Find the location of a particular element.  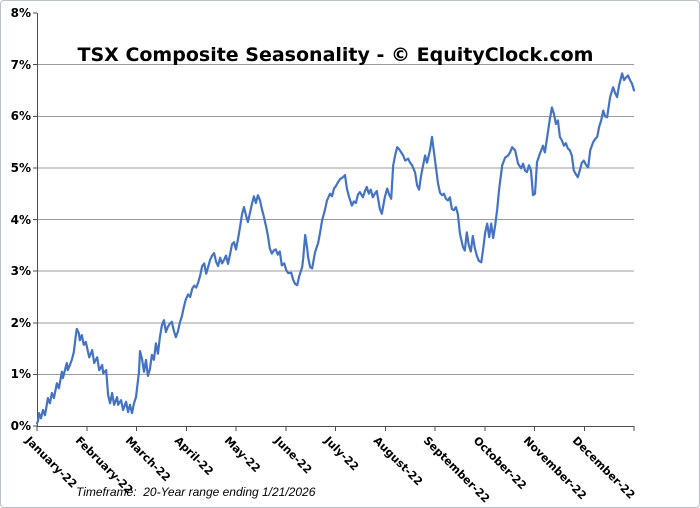

y-axis-label: 3% is located at coordinates (20, 271).